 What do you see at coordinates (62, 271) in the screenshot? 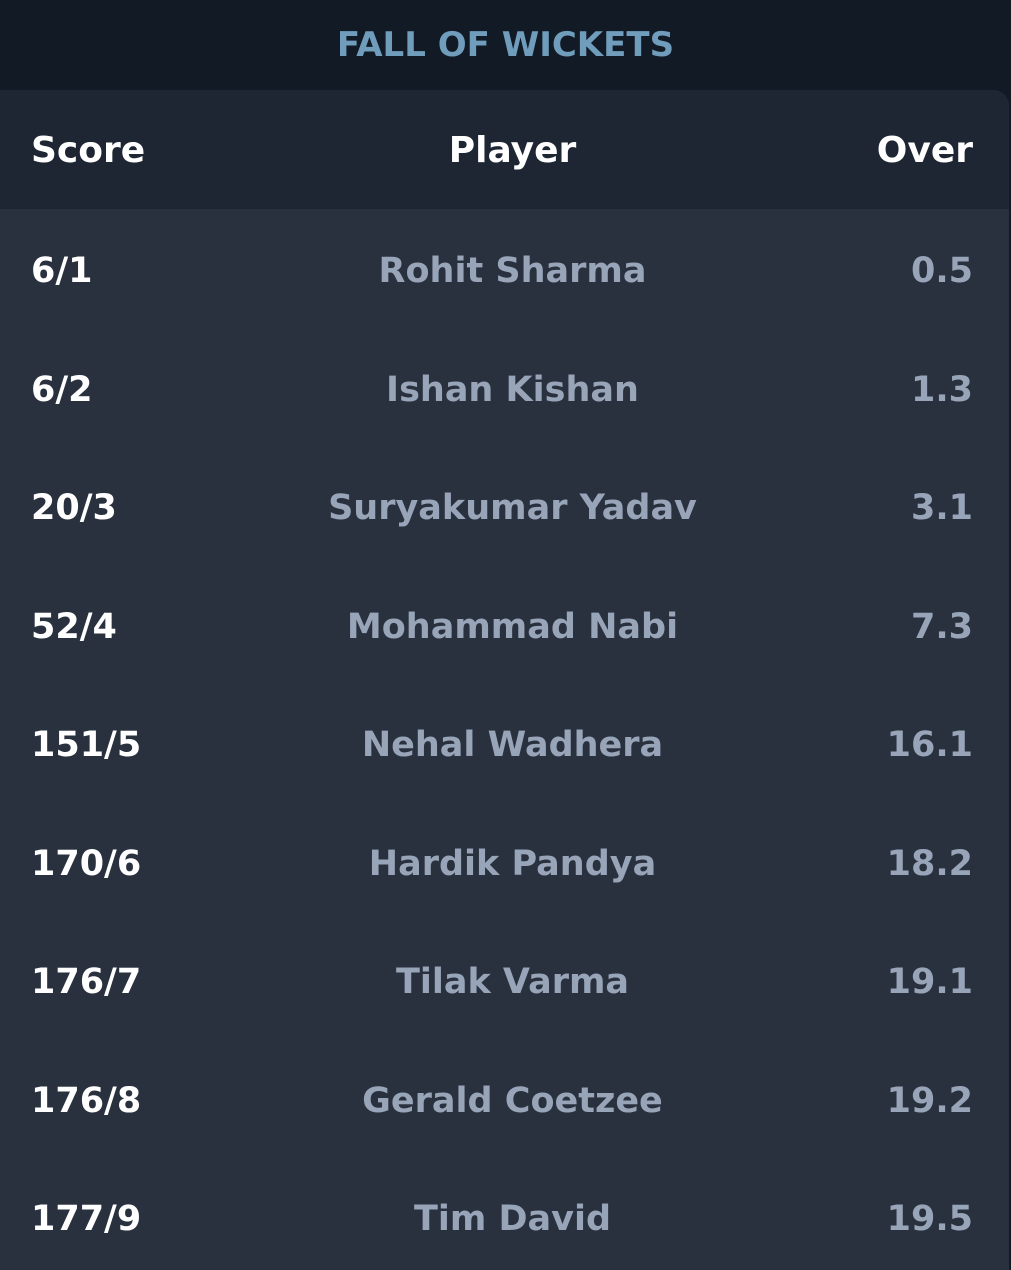
I see `wicket-score: 6/1` at bounding box center [62, 271].